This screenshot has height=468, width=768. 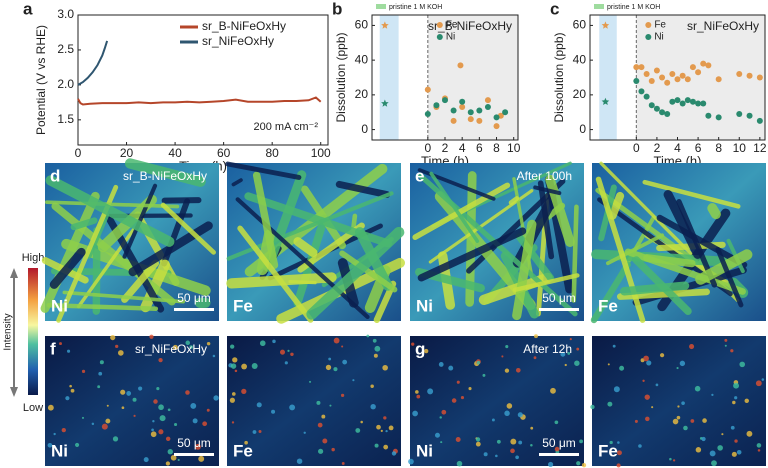 I want to click on y-tick-label: 3.0, so click(x=65, y=14).